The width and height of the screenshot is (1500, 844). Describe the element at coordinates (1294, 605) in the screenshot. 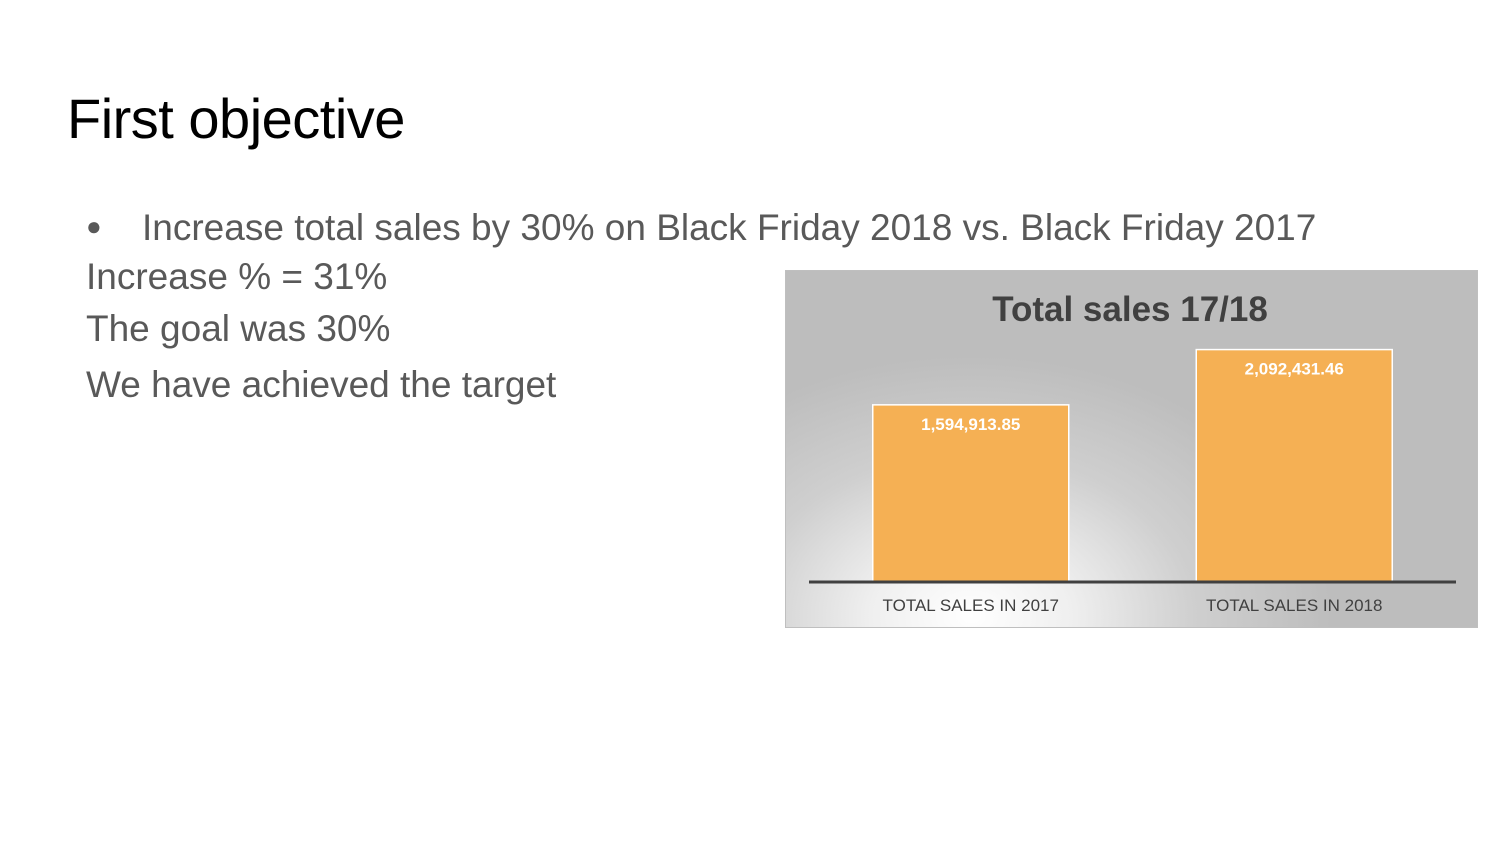

I see `x-tick-label-2: TOTAL SALES IN 2018` at that location.